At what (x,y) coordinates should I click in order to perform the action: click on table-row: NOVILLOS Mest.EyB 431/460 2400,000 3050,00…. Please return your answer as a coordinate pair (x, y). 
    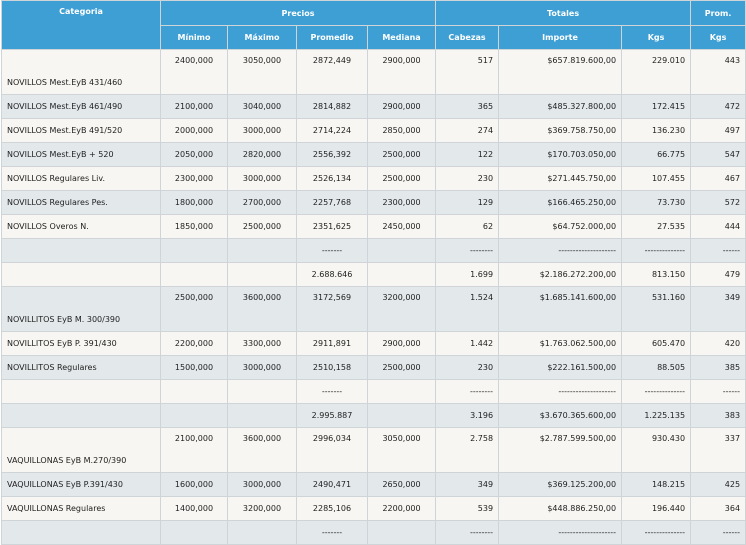
    Looking at the image, I should click on (373, 72).